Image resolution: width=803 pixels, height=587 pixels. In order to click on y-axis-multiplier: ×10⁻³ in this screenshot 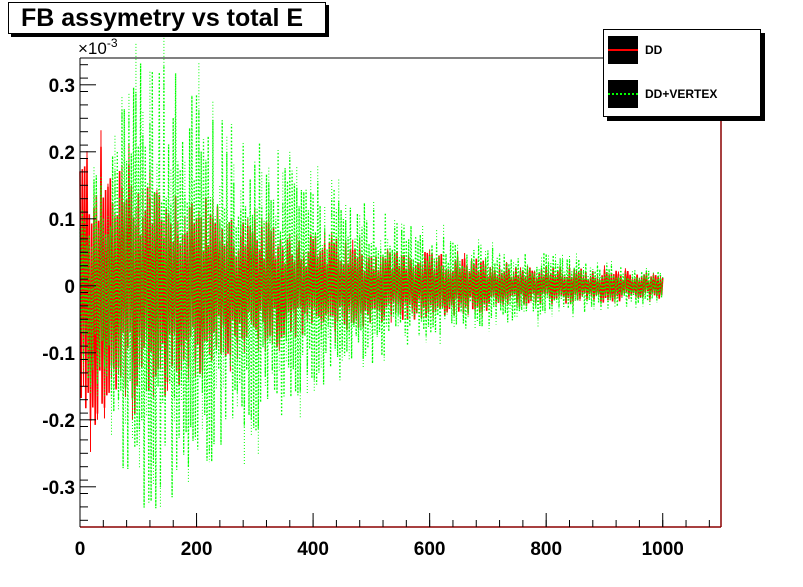, I will do `click(98, 47)`.